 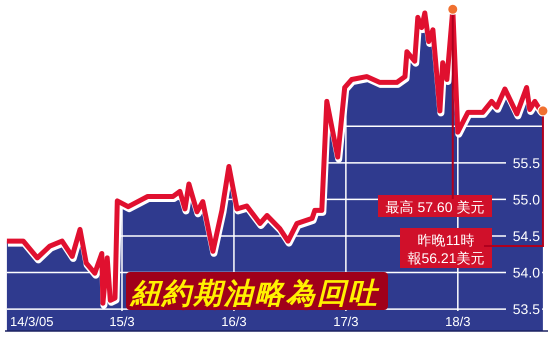 What do you see at coordinates (457, 321) in the screenshot?
I see `x-tick-label: 18/3` at bounding box center [457, 321].